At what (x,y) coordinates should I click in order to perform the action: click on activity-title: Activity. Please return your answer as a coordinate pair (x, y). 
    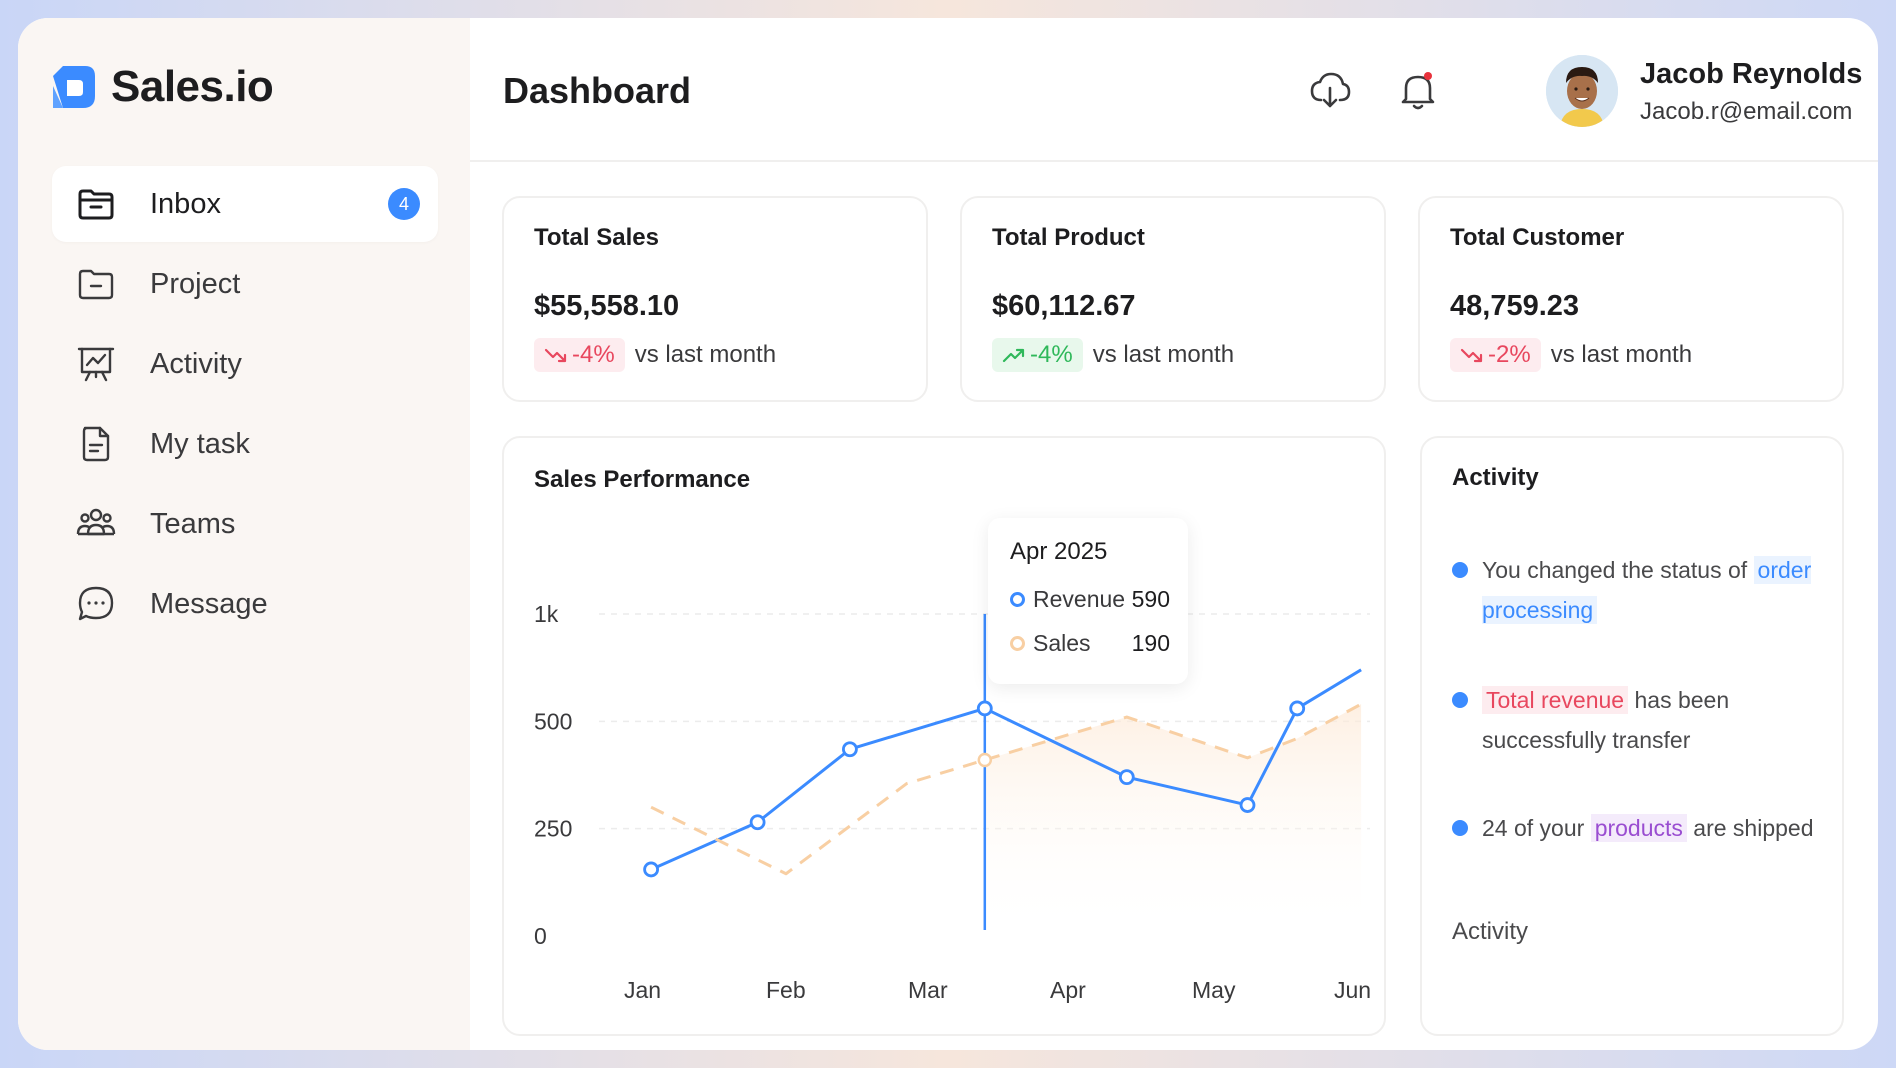
    Looking at the image, I should click on (1495, 477).